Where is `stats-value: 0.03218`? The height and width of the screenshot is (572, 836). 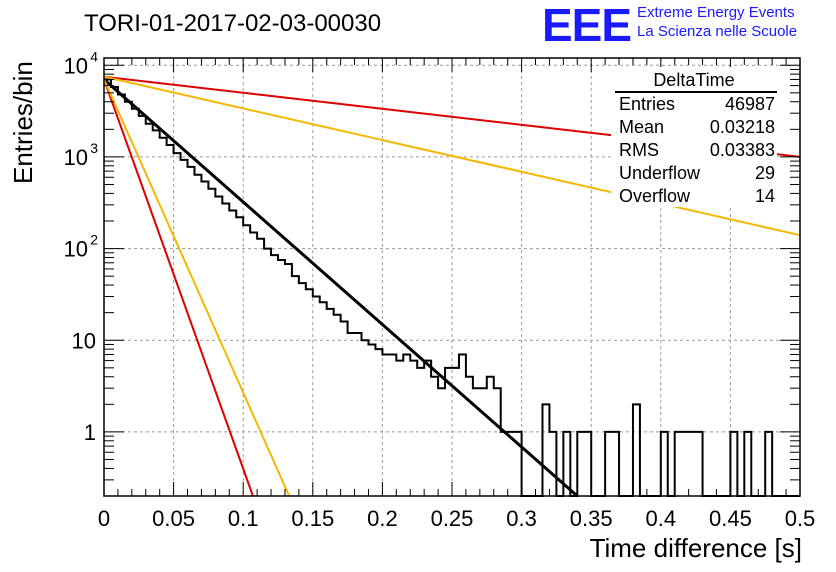
stats-value: 0.03218 is located at coordinates (742, 127).